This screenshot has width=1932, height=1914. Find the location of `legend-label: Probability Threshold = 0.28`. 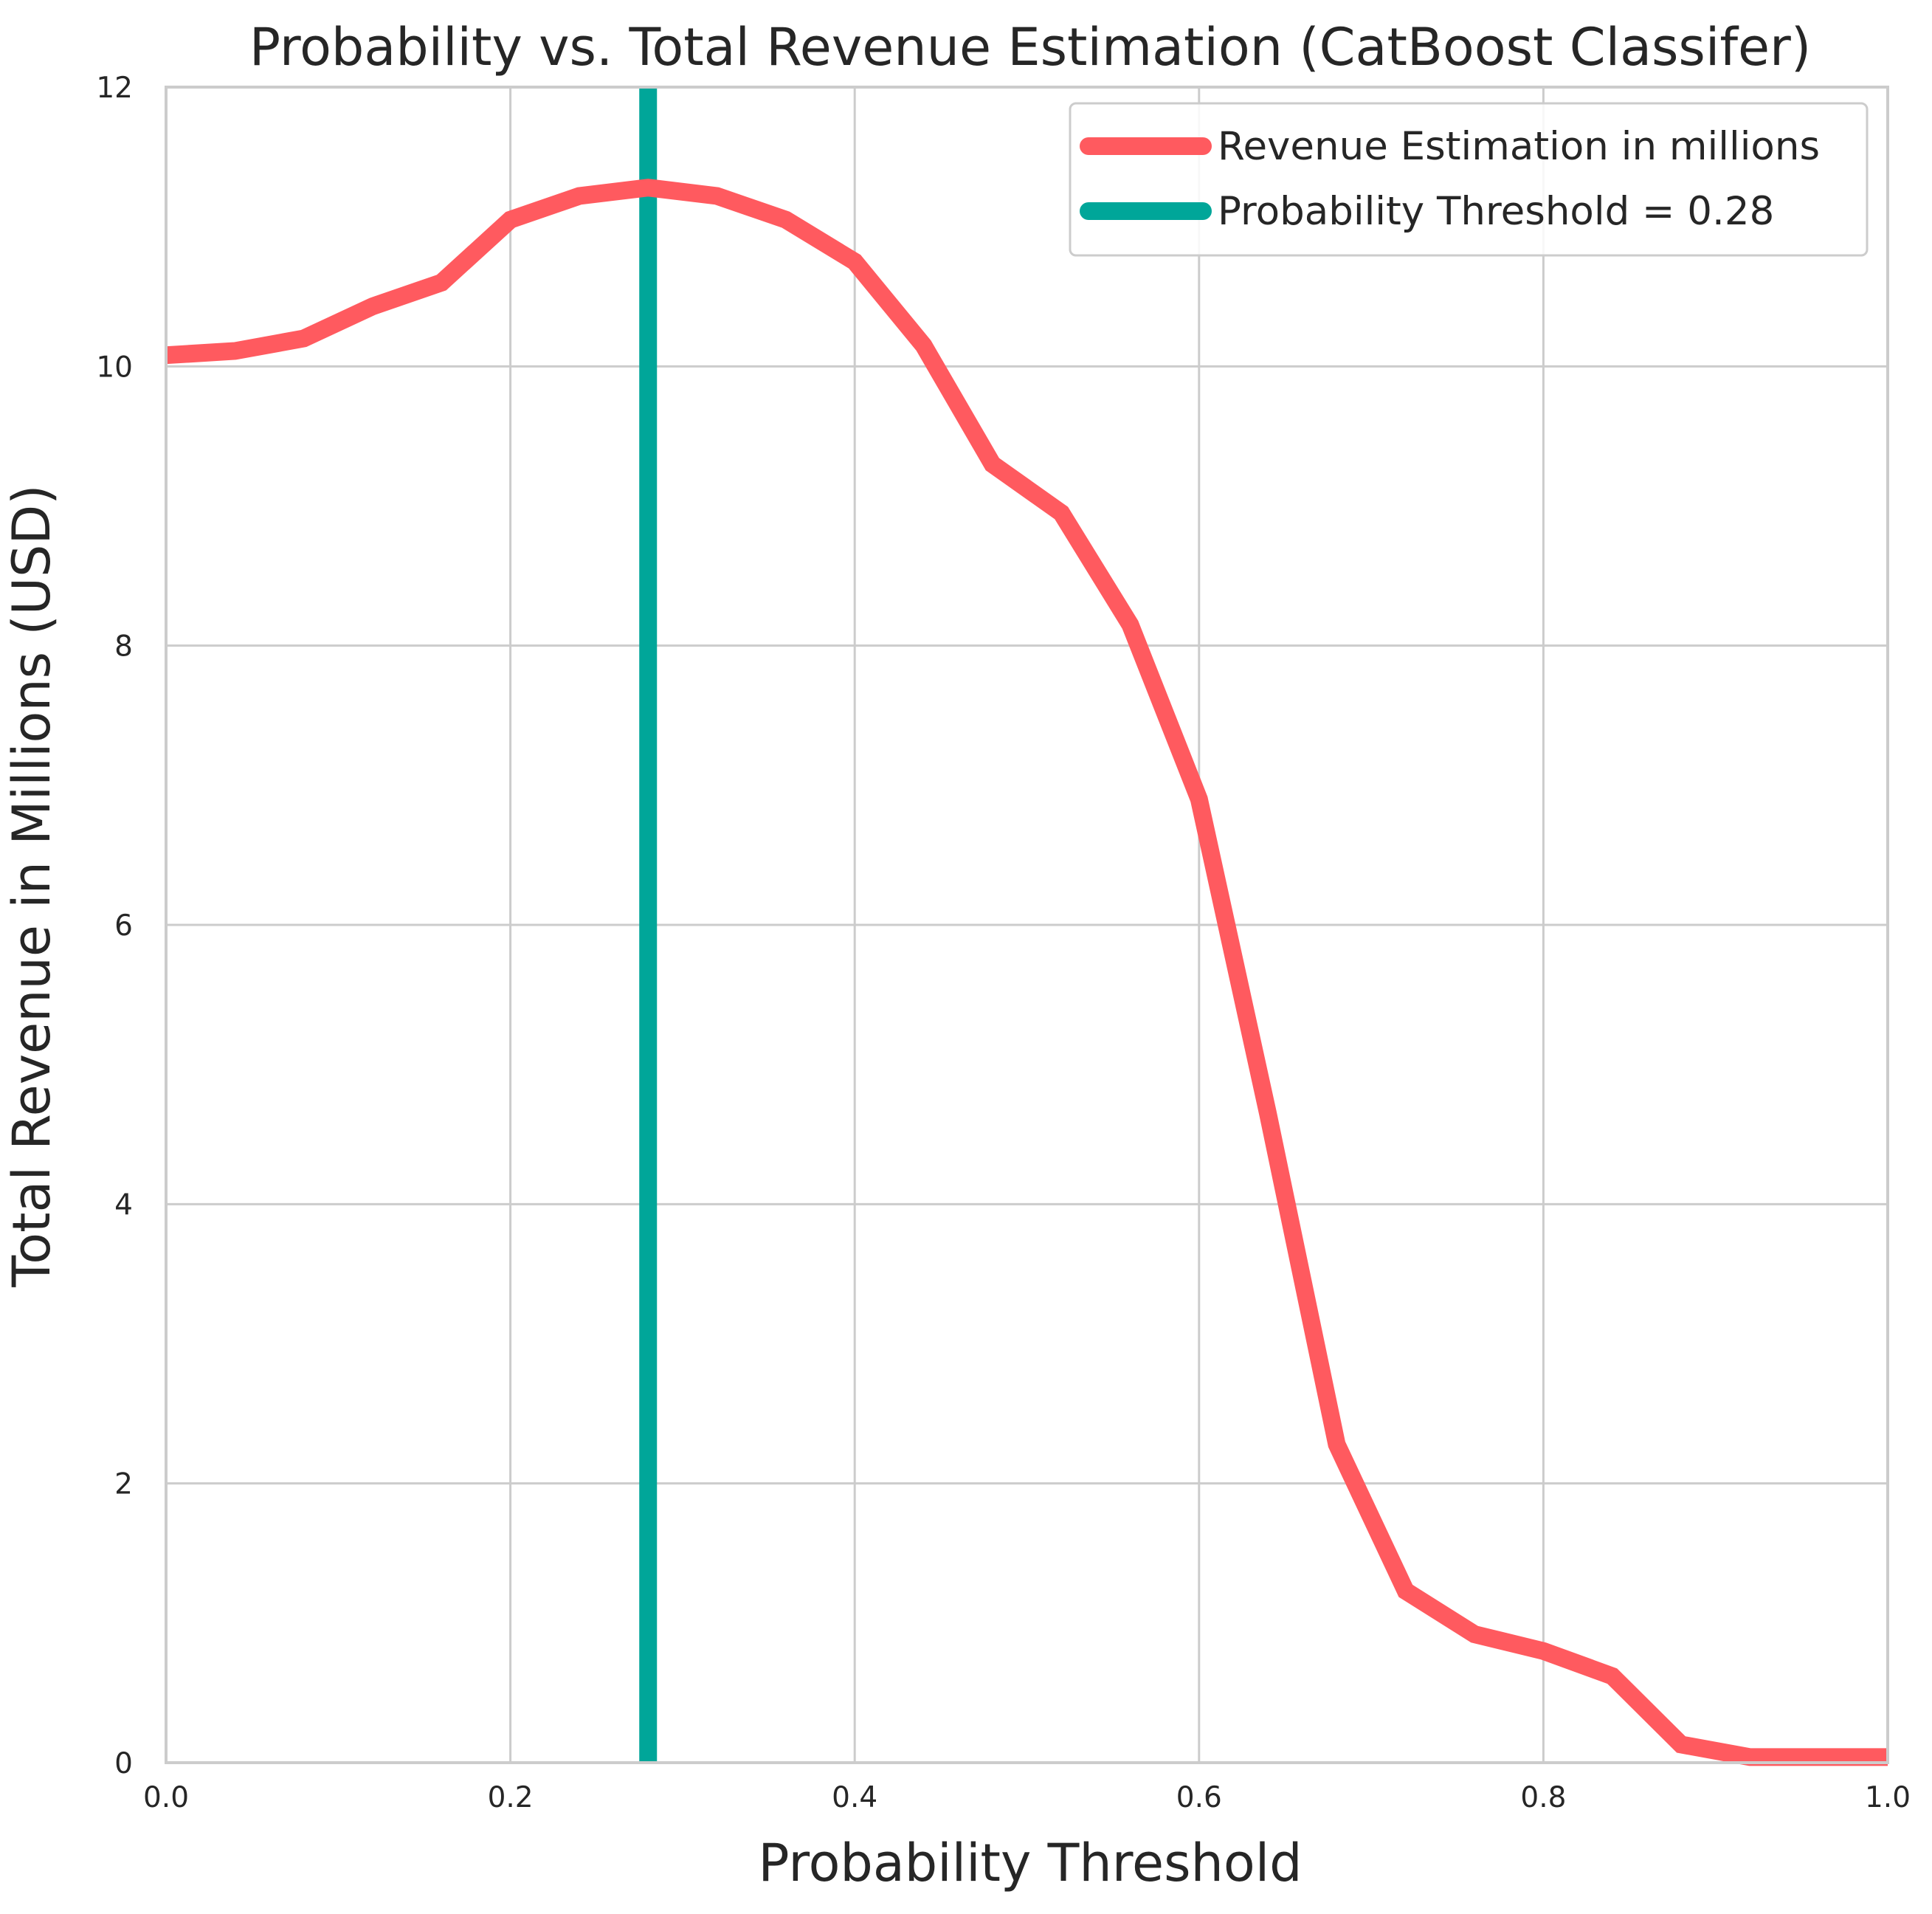

legend-label: Probability Threshold = 0.28 is located at coordinates (1496, 211).